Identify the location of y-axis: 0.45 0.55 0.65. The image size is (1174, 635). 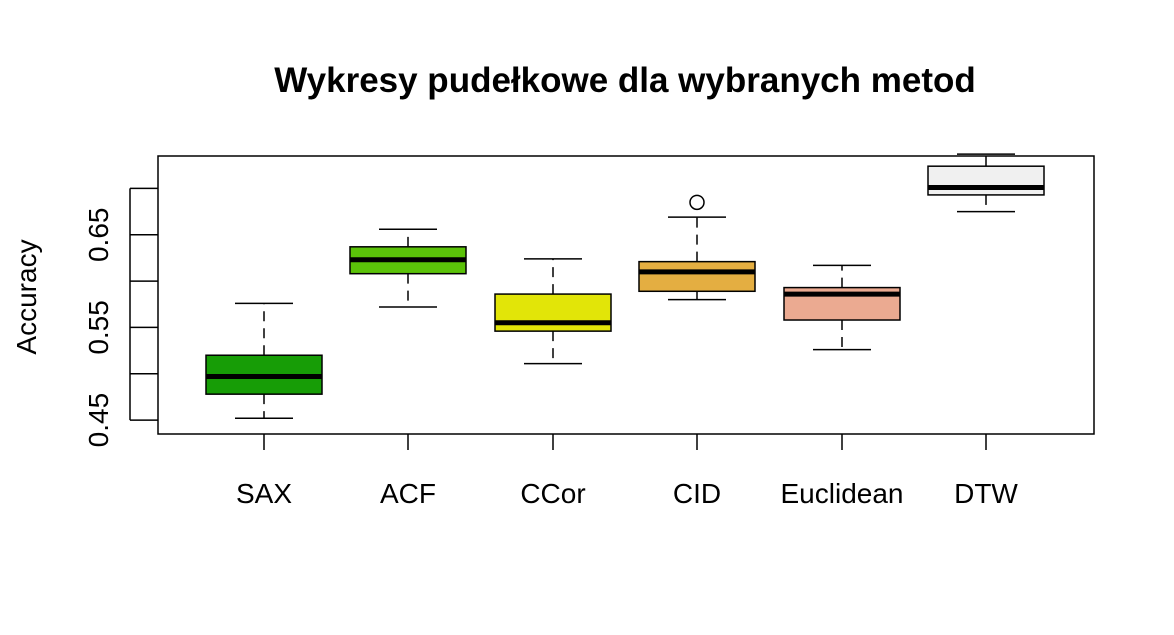
(120, 317).